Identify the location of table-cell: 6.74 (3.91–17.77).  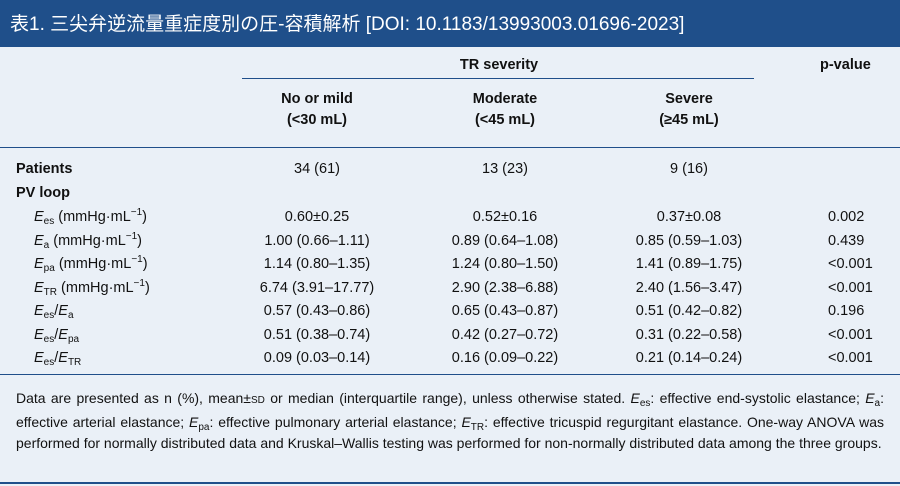
(317, 287).